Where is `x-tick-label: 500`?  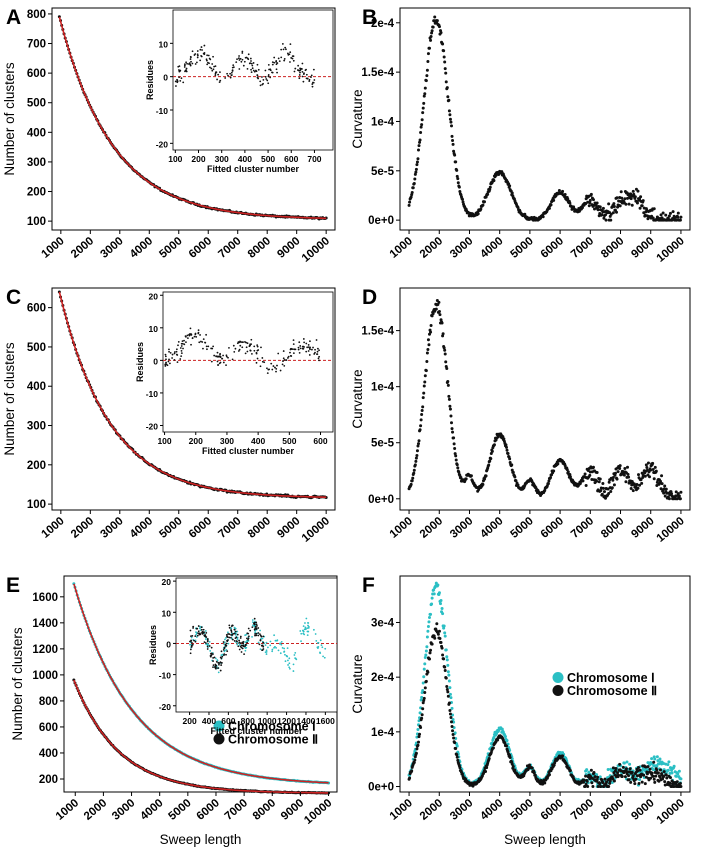
x-tick-label: 500 is located at coordinates (268, 159).